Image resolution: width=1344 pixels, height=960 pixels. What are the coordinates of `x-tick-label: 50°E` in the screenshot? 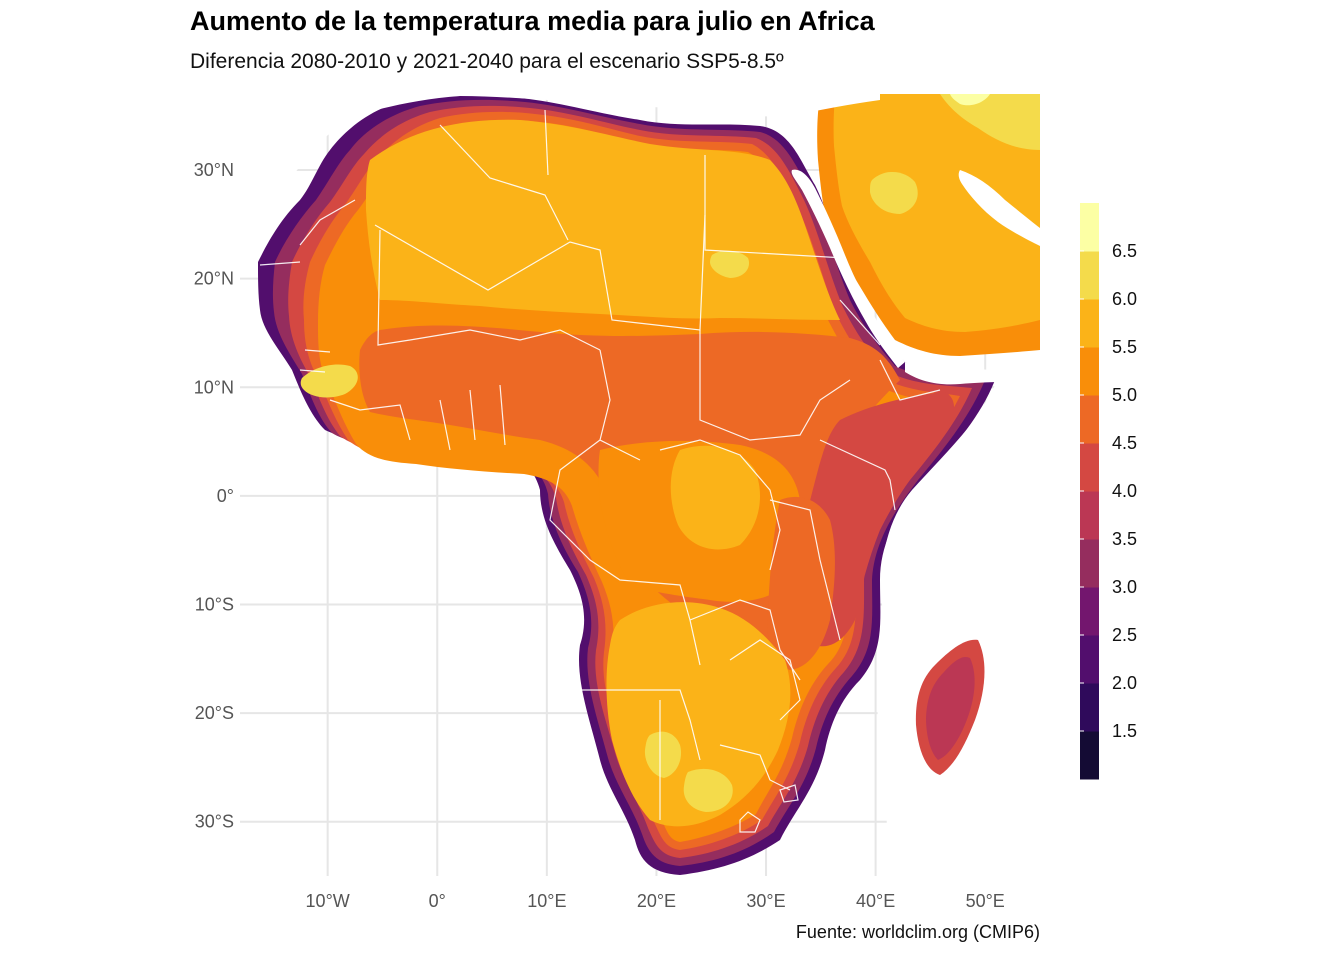 It's located at (985, 901).